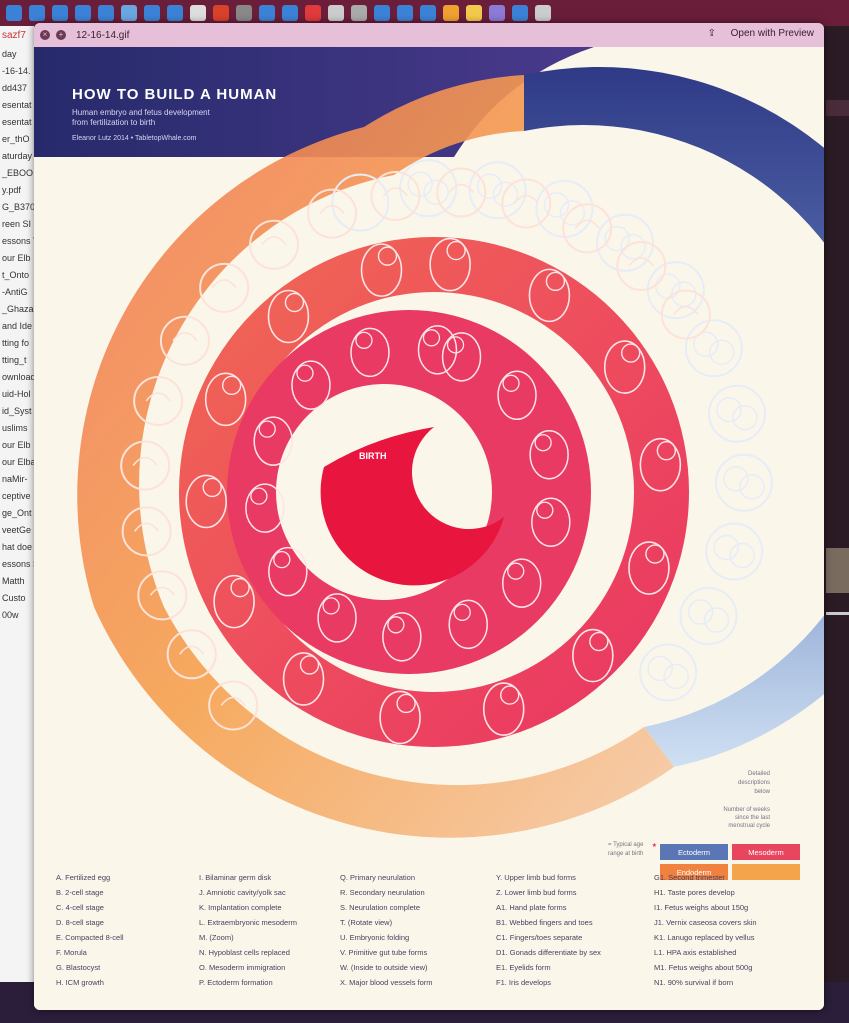 Image resolution: width=849 pixels, height=1023 pixels. I want to click on poster-subtitle-2: from fertilization to birth, so click(113, 122).